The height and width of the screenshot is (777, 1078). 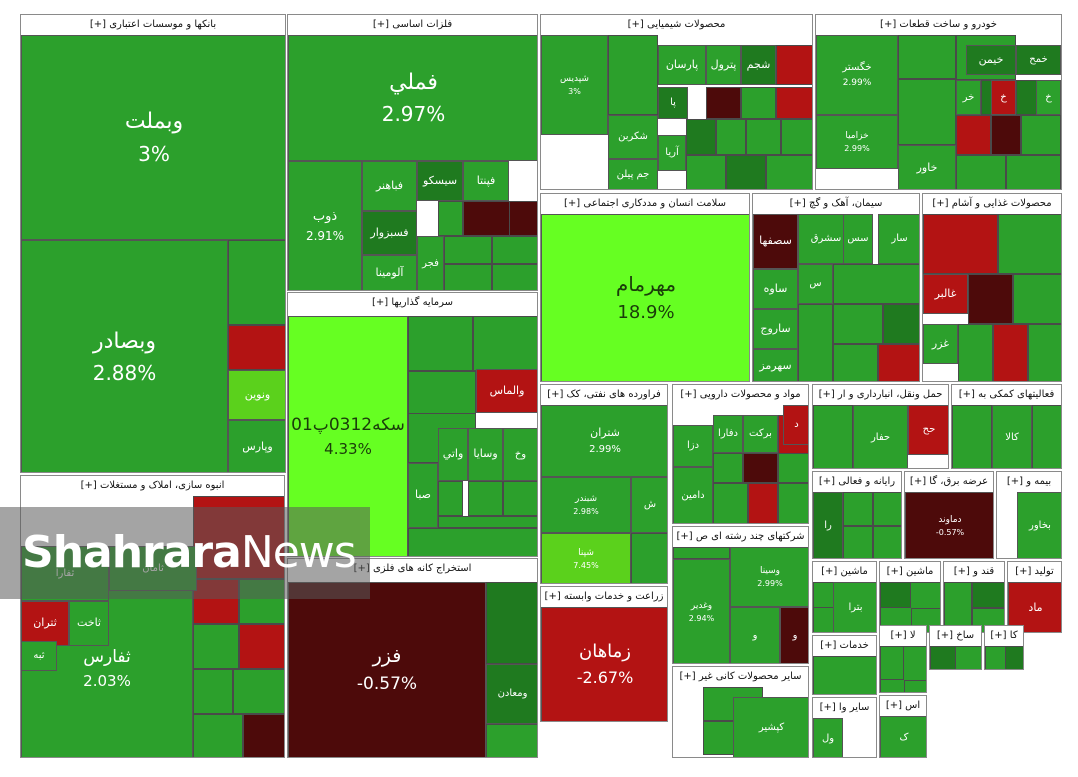 What do you see at coordinates (769, 577) in the screenshot?
I see `symbol-tile: وسینا 2.99%` at bounding box center [769, 577].